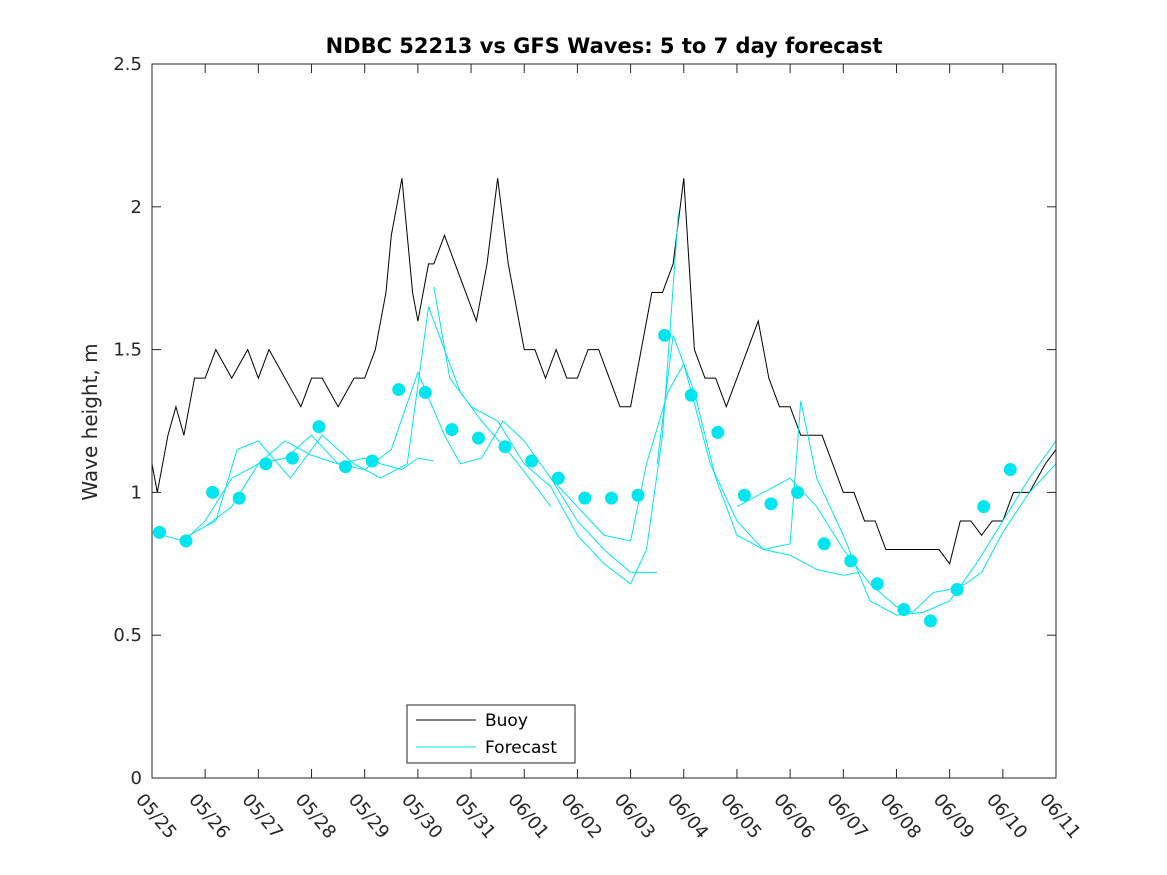 The image size is (1167, 875). I want to click on y-axis-label: Wave height, m, so click(90, 421).